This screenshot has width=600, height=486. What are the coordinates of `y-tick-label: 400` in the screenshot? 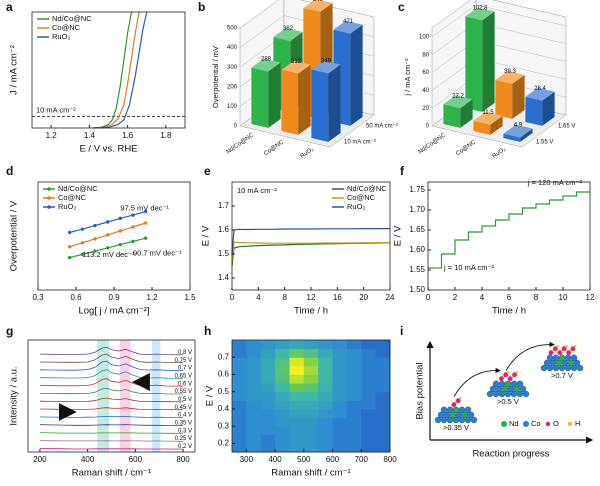 It's located at (232, 48).